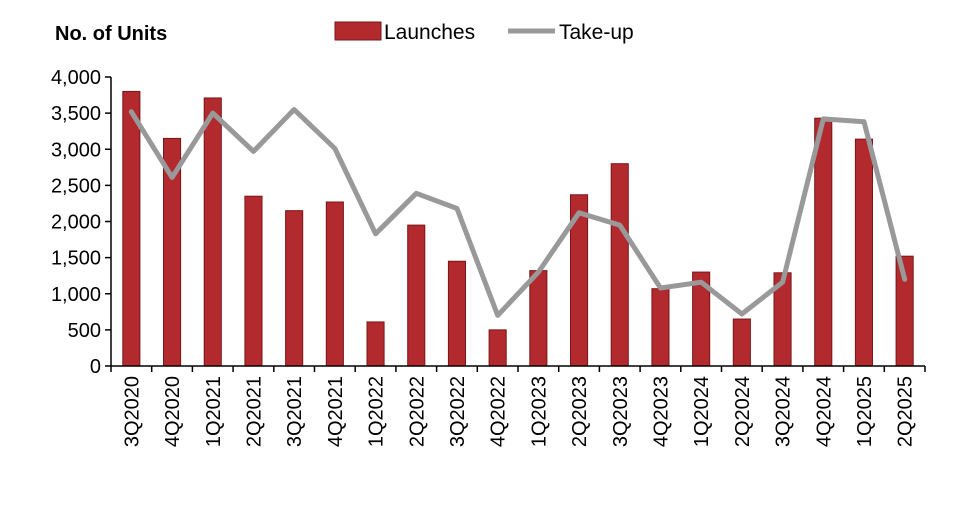 This screenshot has width=955, height=512. I want to click on bar-launches-4Q2021, so click(334, 284).